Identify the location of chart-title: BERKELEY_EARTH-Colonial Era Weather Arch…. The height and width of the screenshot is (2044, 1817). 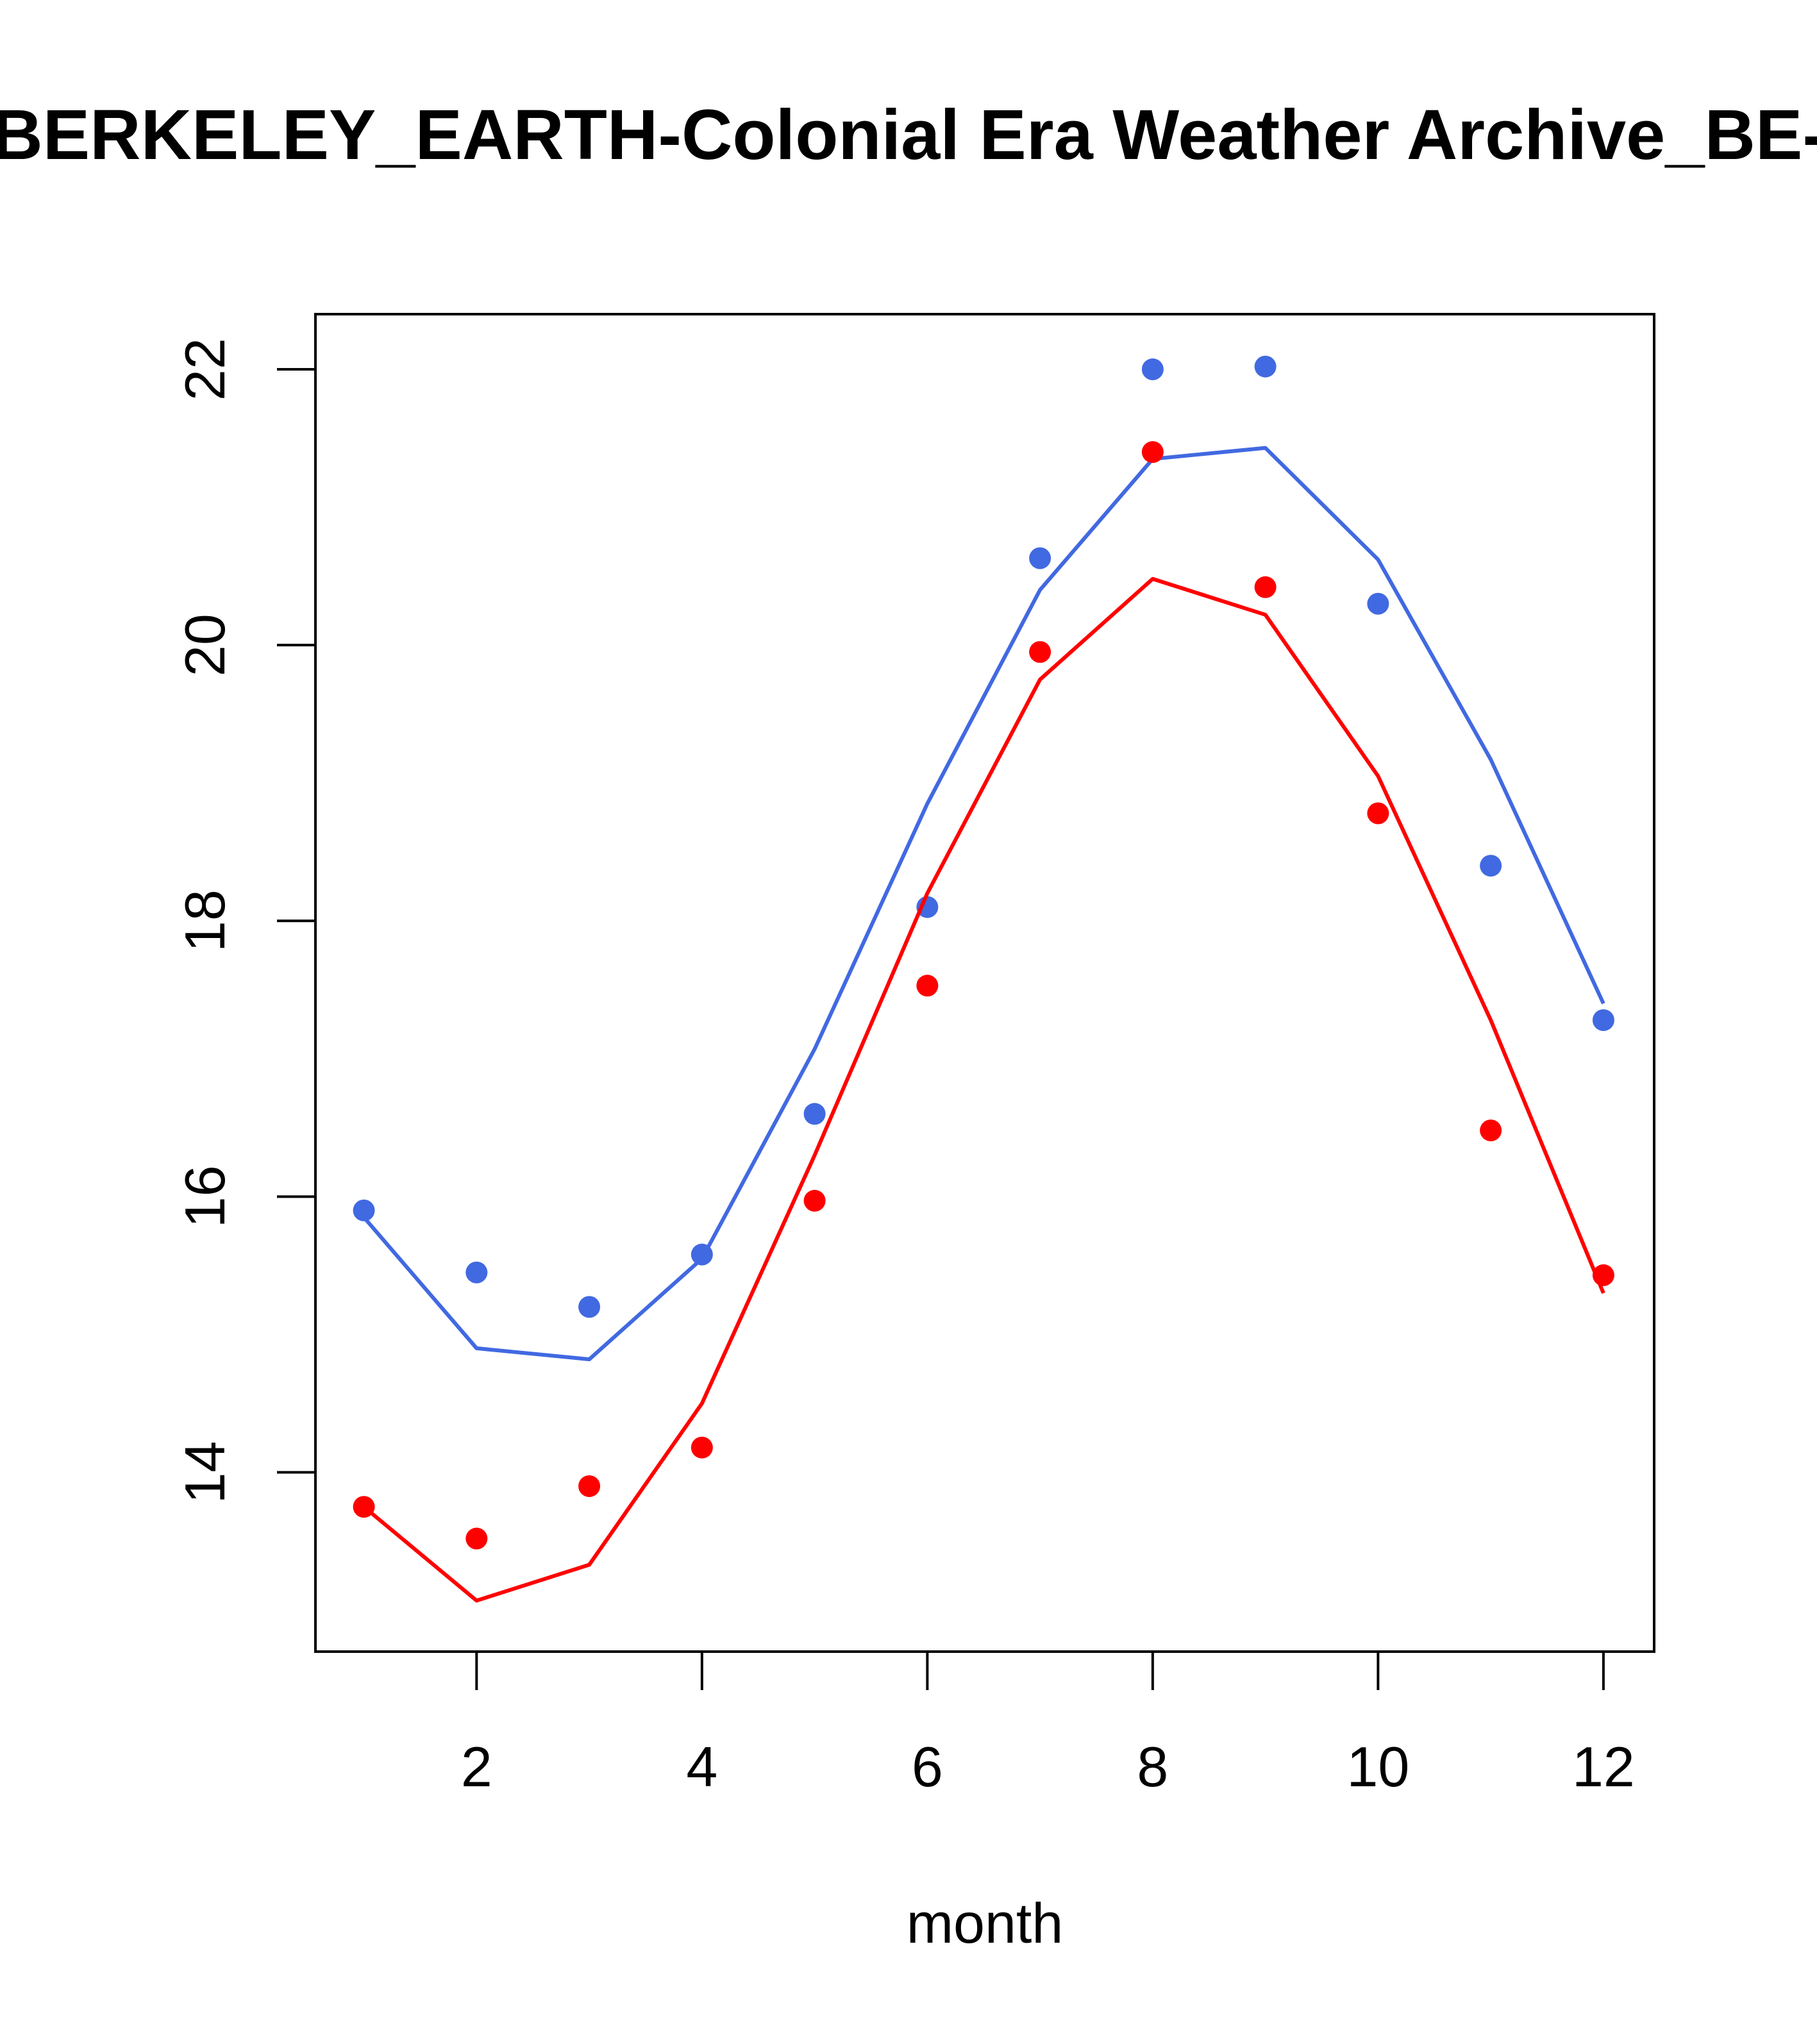
(908, 135).